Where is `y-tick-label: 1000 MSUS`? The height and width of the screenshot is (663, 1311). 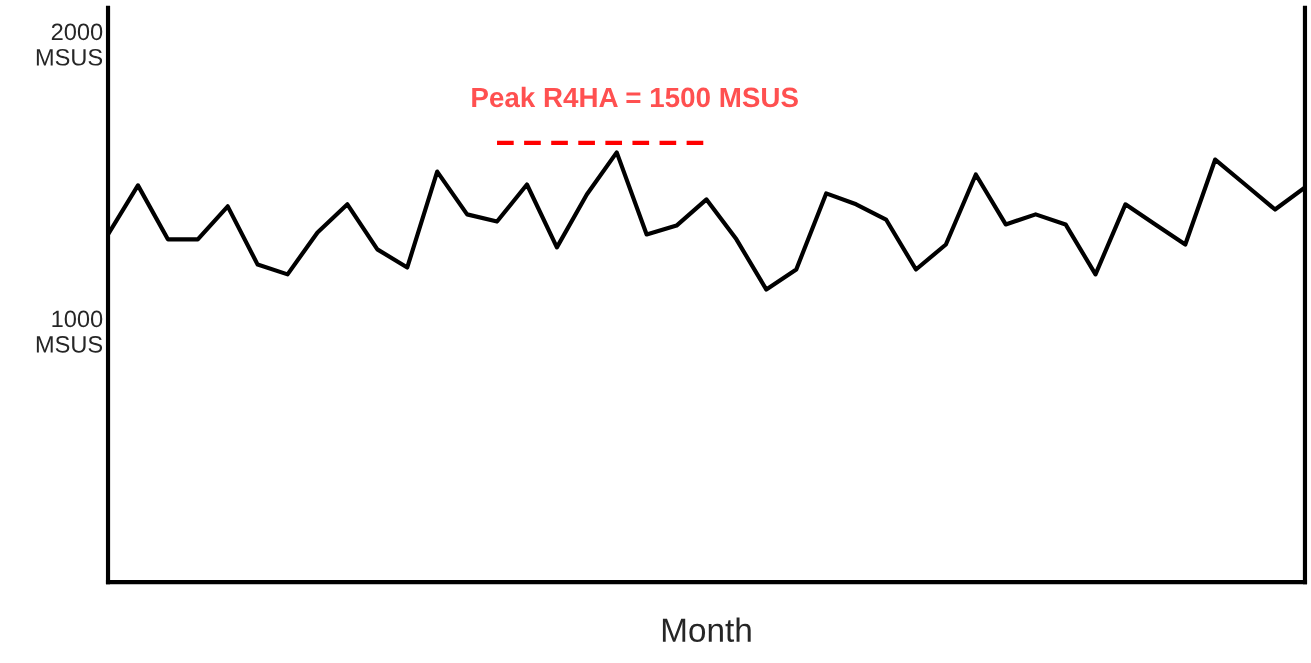
y-tick-label: 1000 MSUS is located at coordinates (69, 331).